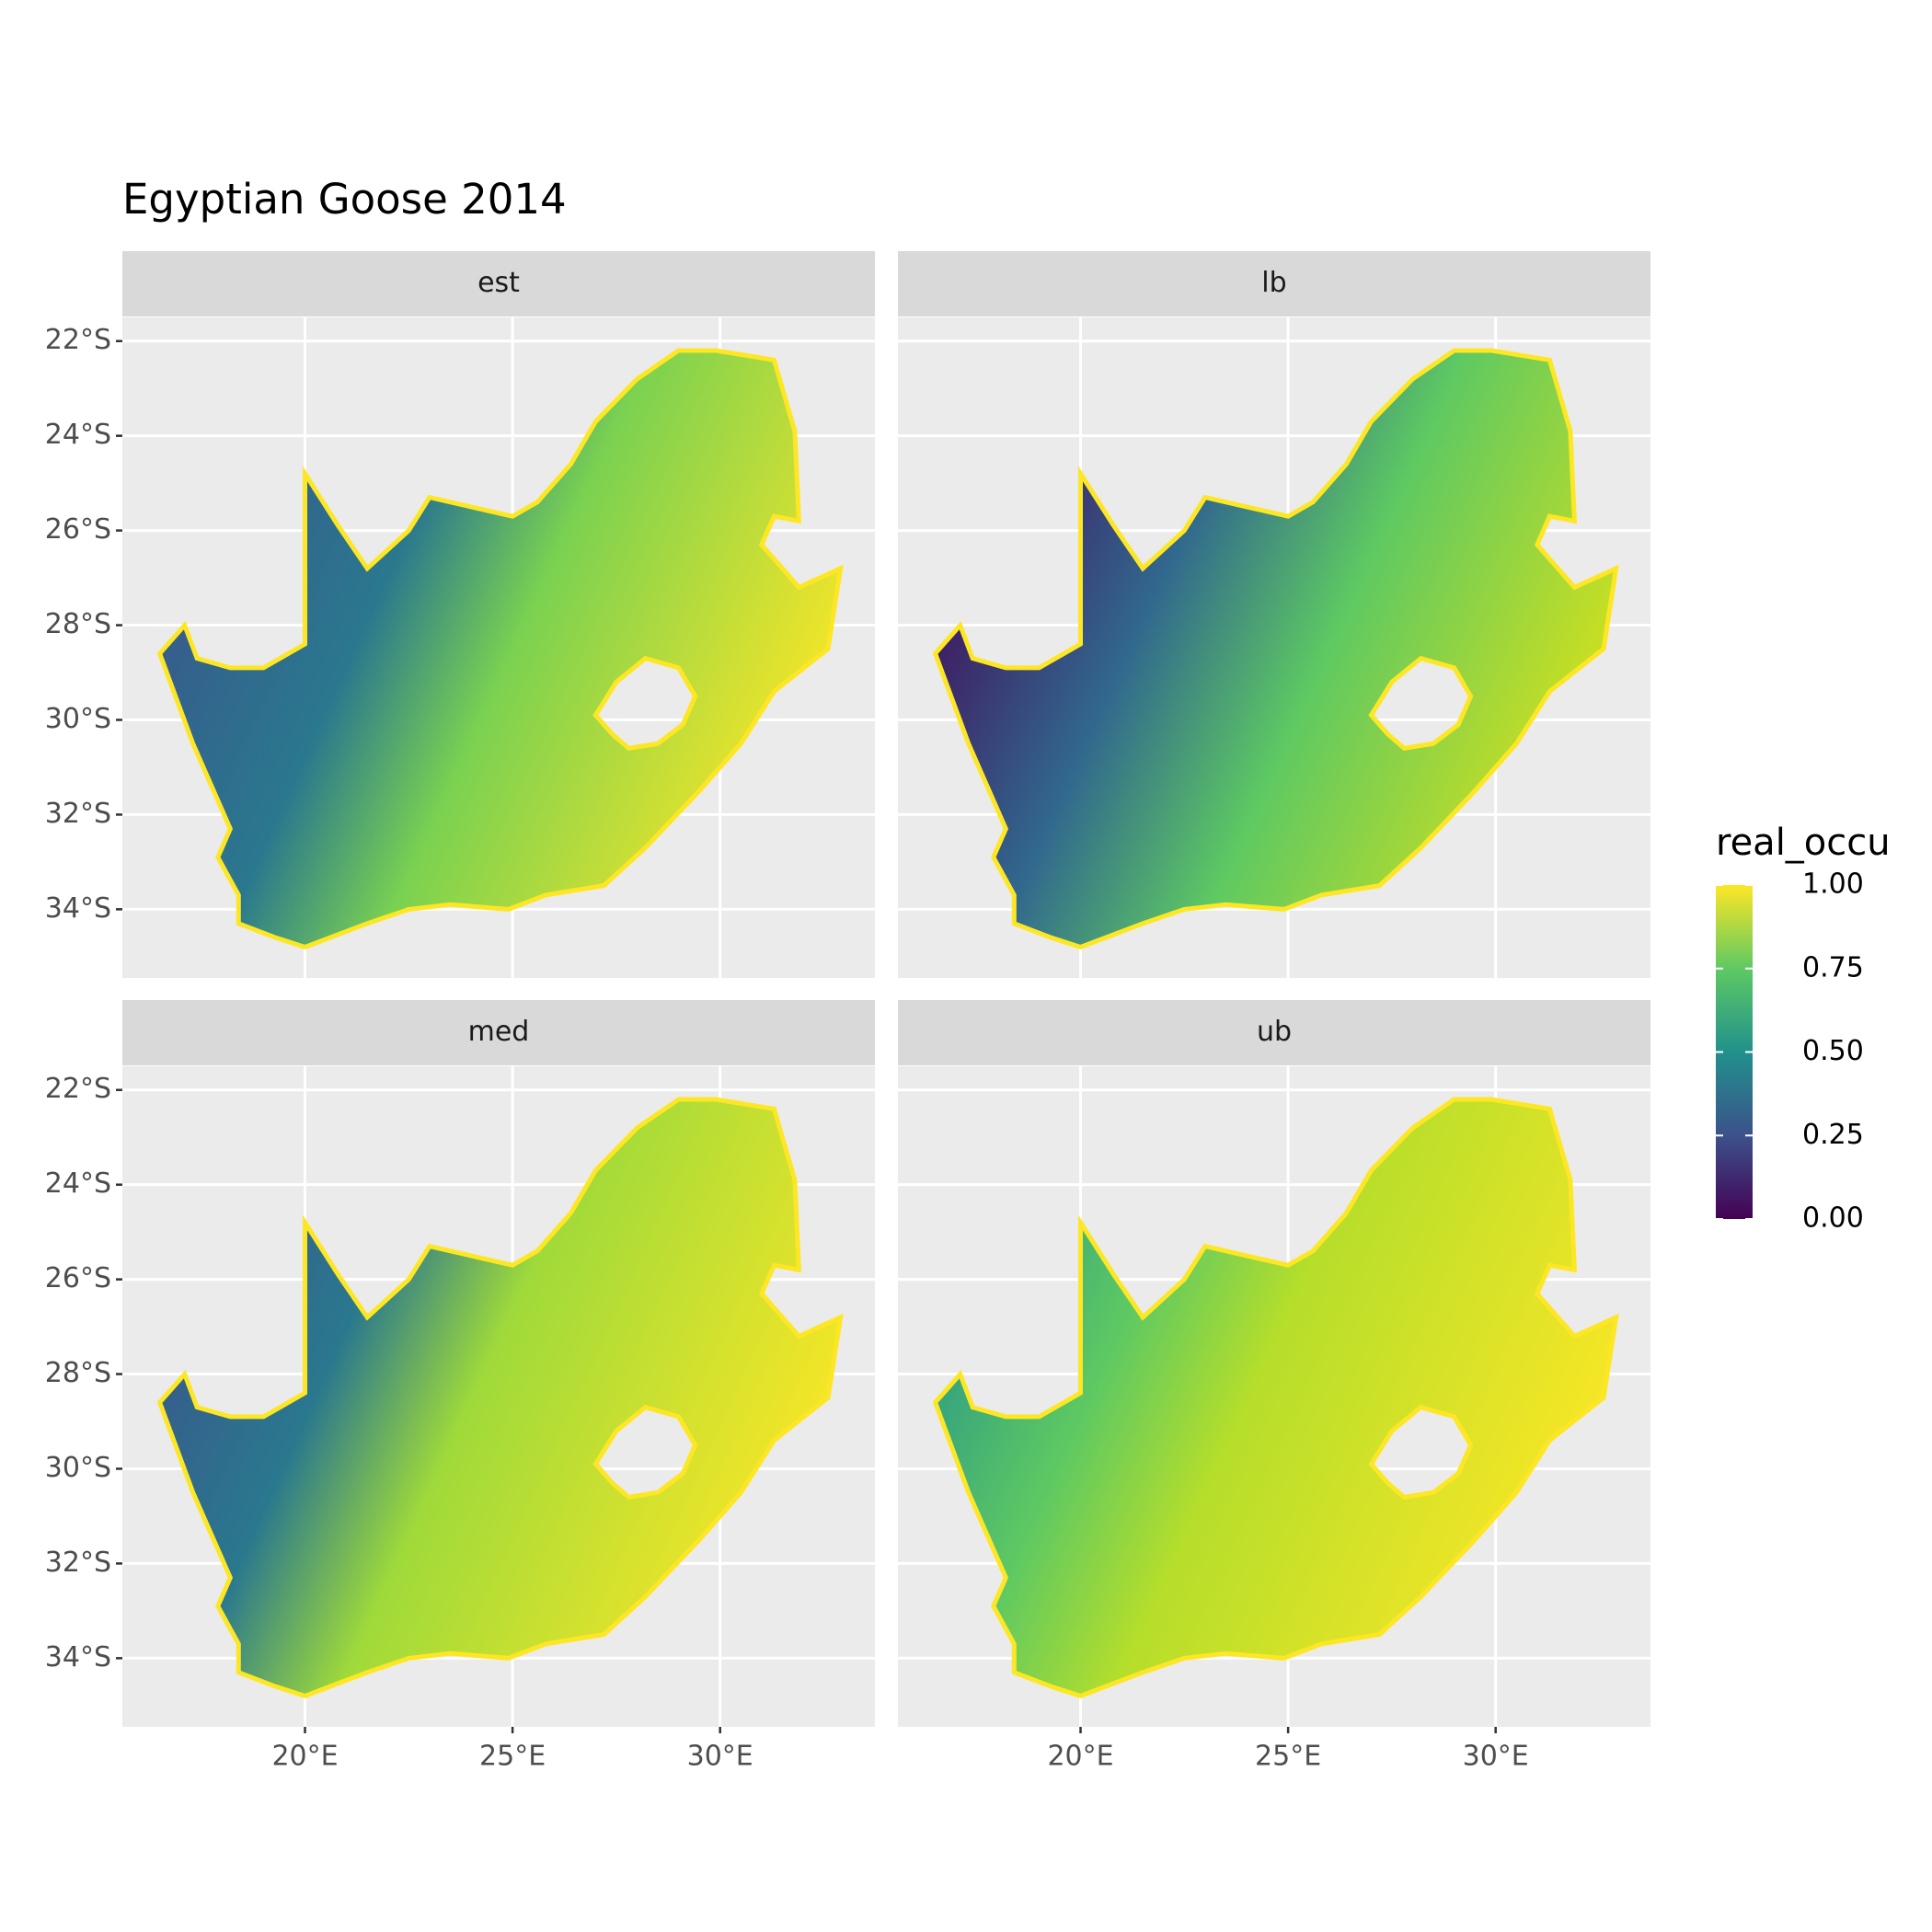 The width and height of the screenshot is (1932, 1932). I want to click on legend-tick-label: 0.00, so click(1833, 1218).